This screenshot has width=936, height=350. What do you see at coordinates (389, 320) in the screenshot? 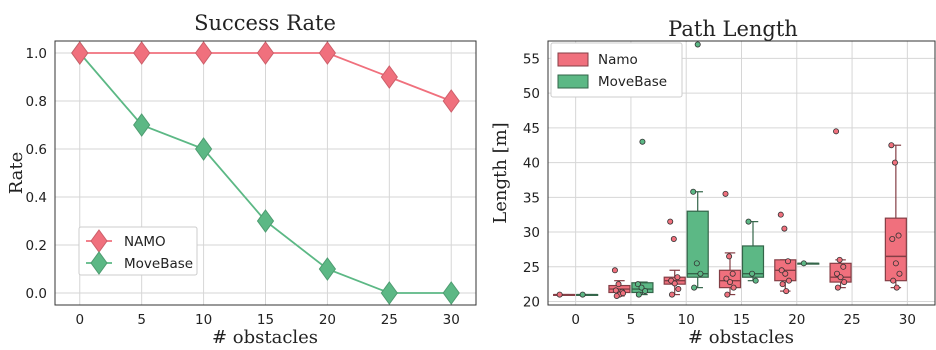
I see `x-tick-label: 25` at bounding box center [389, 320].